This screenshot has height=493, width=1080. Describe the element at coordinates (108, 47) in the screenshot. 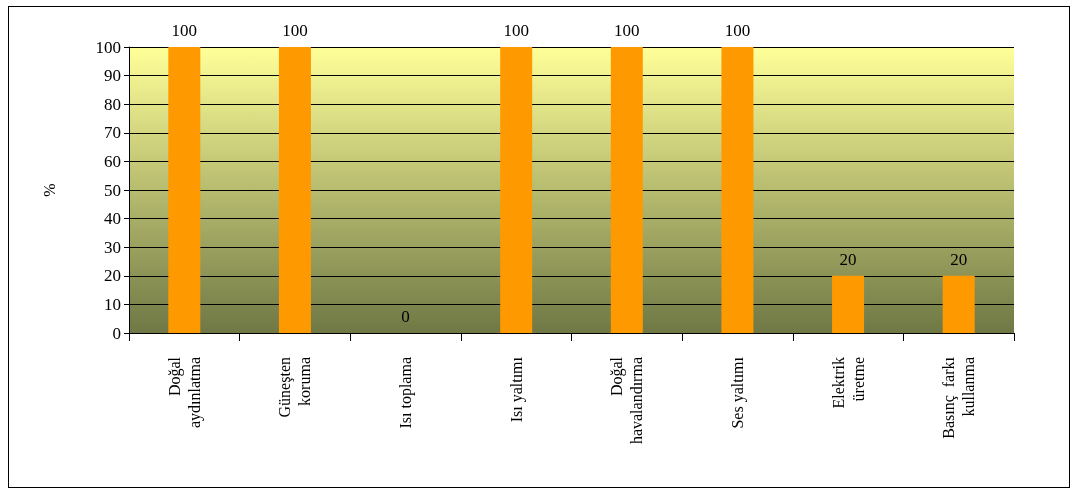

I see `y-tick-label: 100` at that location.